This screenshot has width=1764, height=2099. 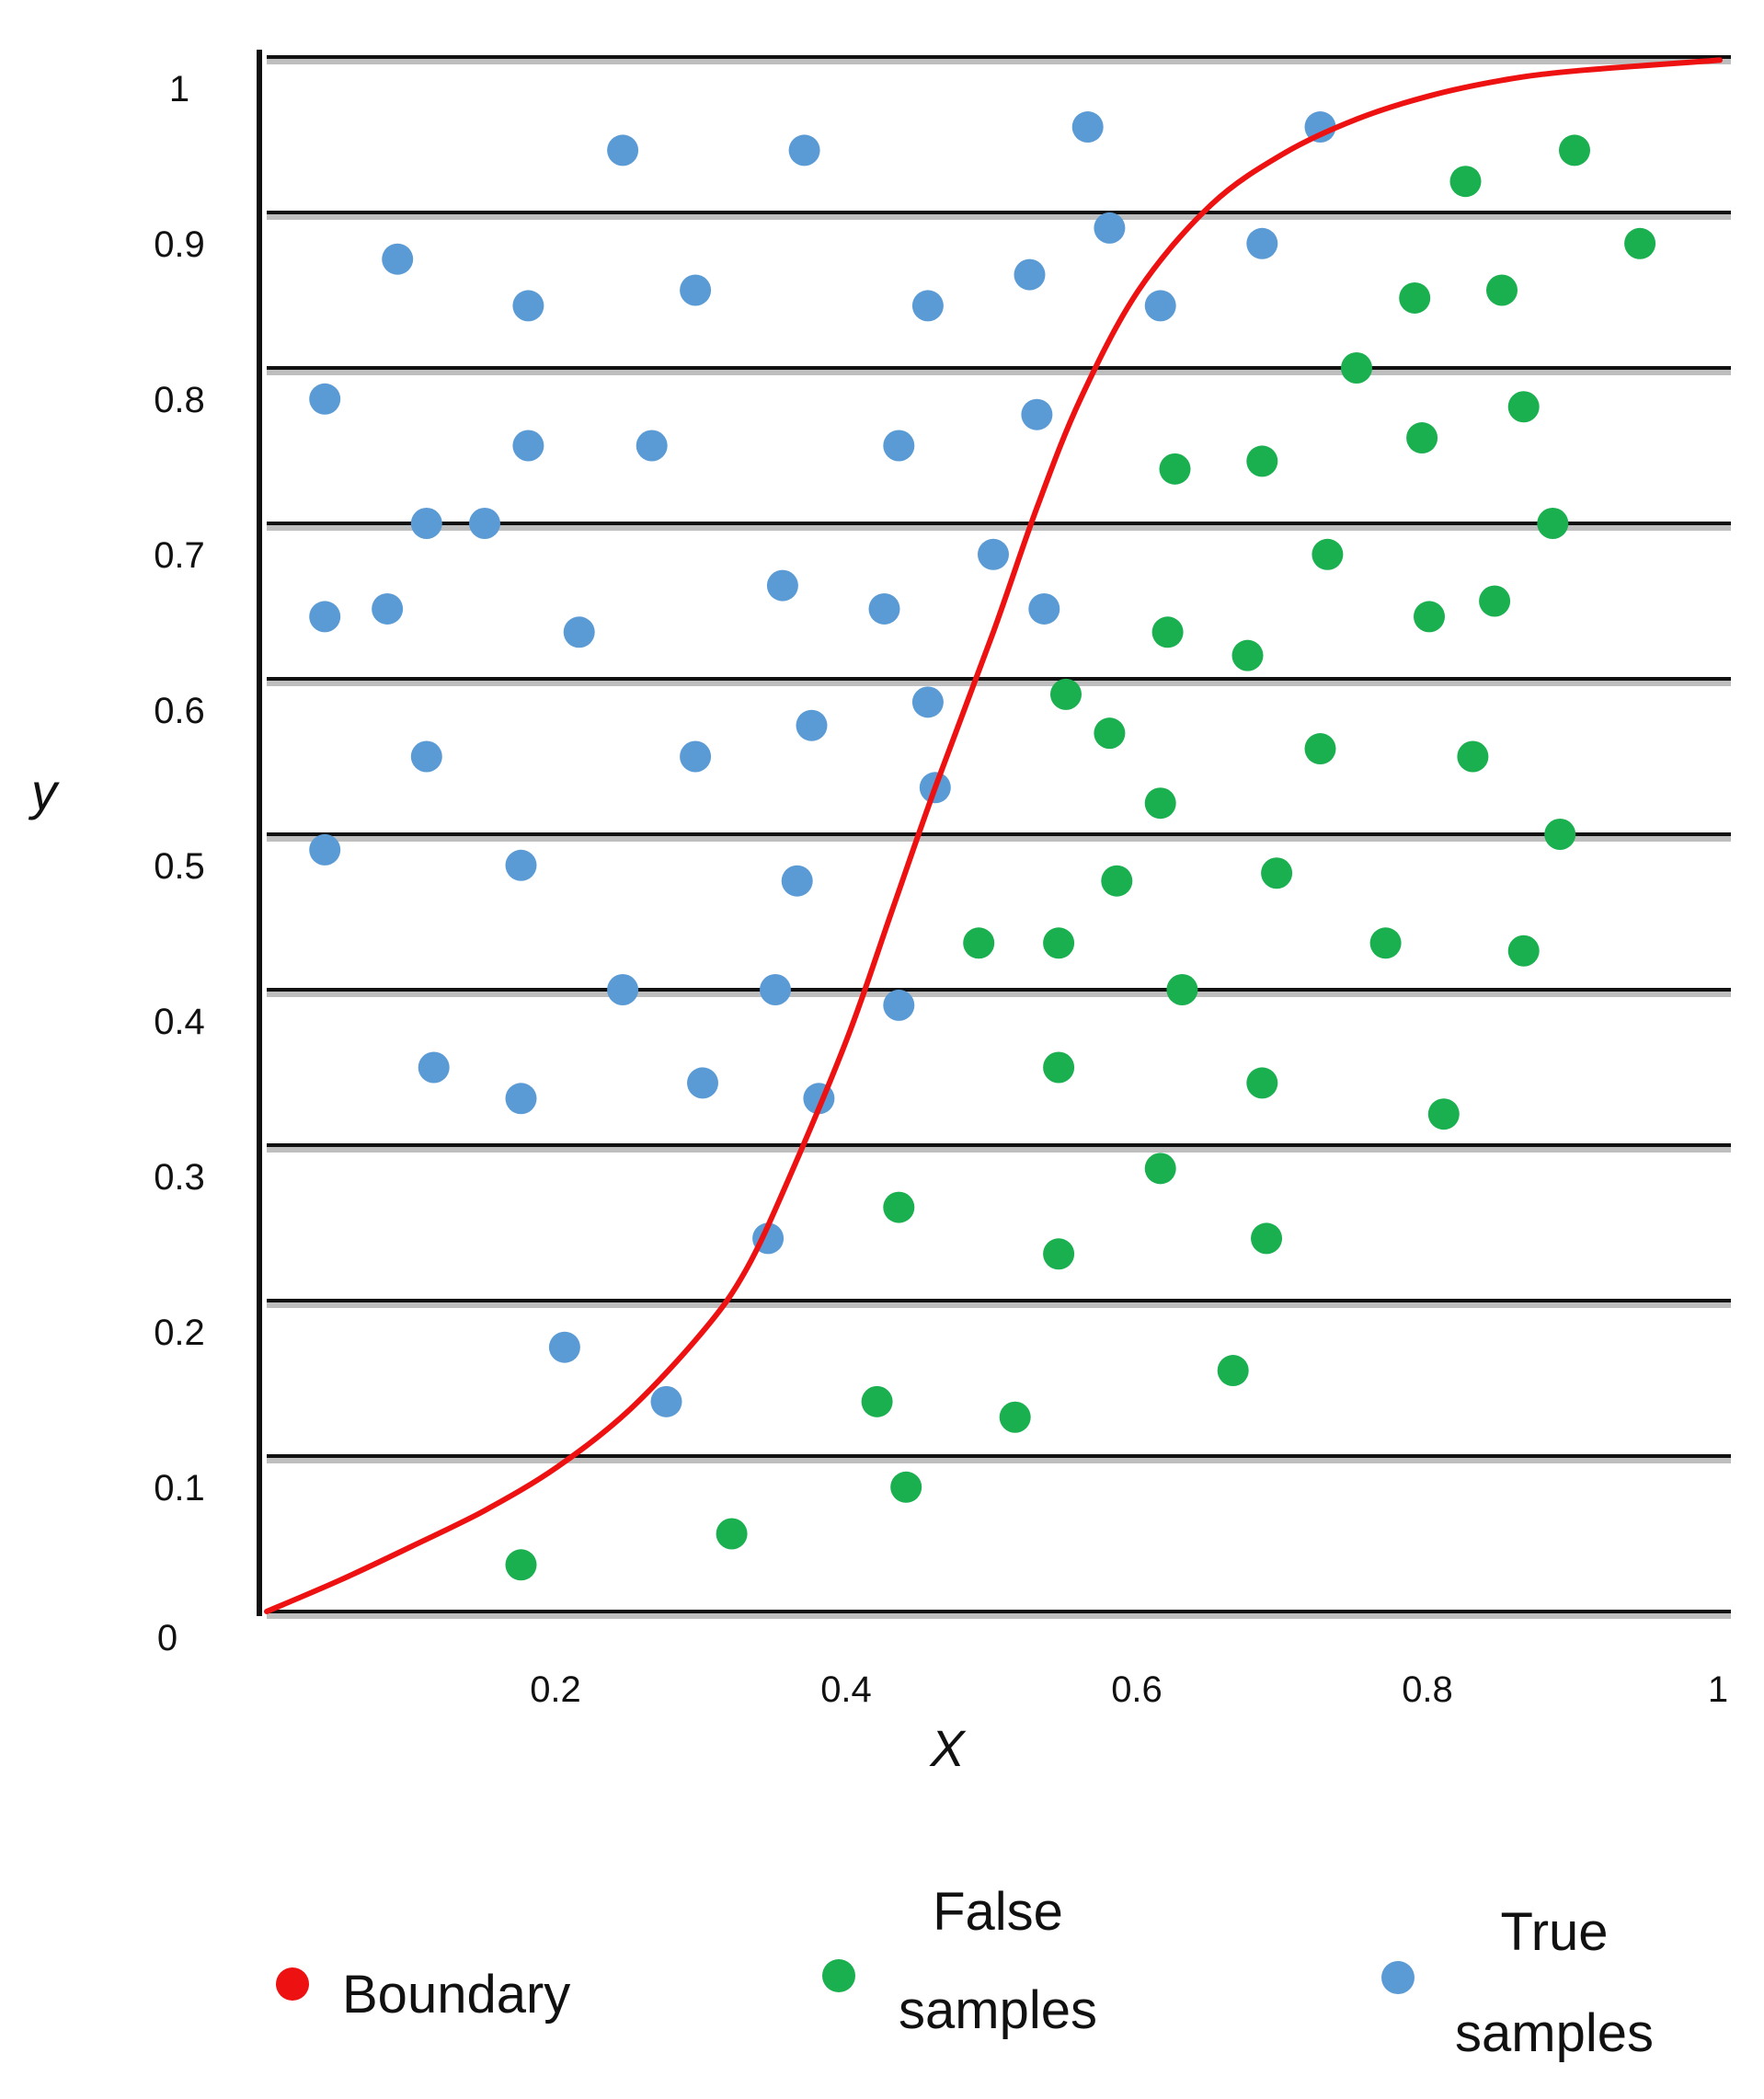 I want to click on legend-marker-false-samples, so click(x=838, y=1976).